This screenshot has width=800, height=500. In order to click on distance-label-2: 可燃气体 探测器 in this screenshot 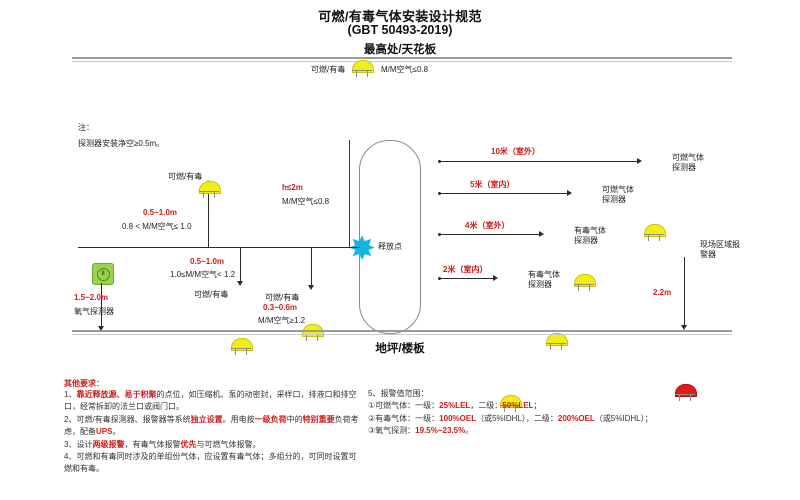, I will do `click(618, 194)`.